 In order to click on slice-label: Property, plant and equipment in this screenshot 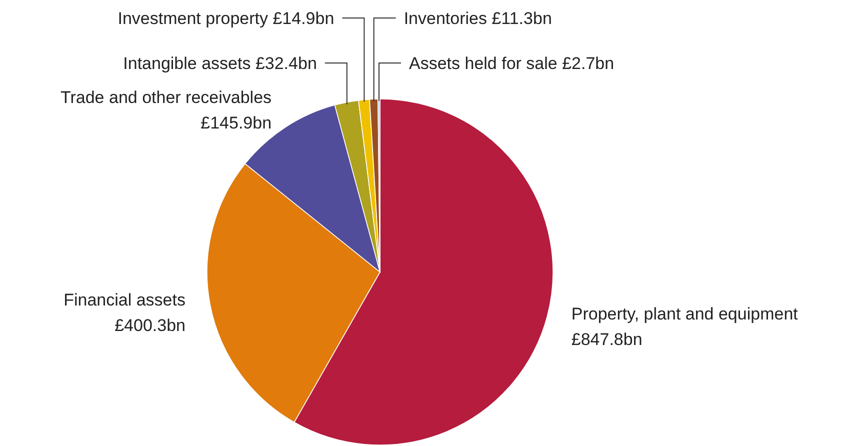, I will do `click(684, 314)`.